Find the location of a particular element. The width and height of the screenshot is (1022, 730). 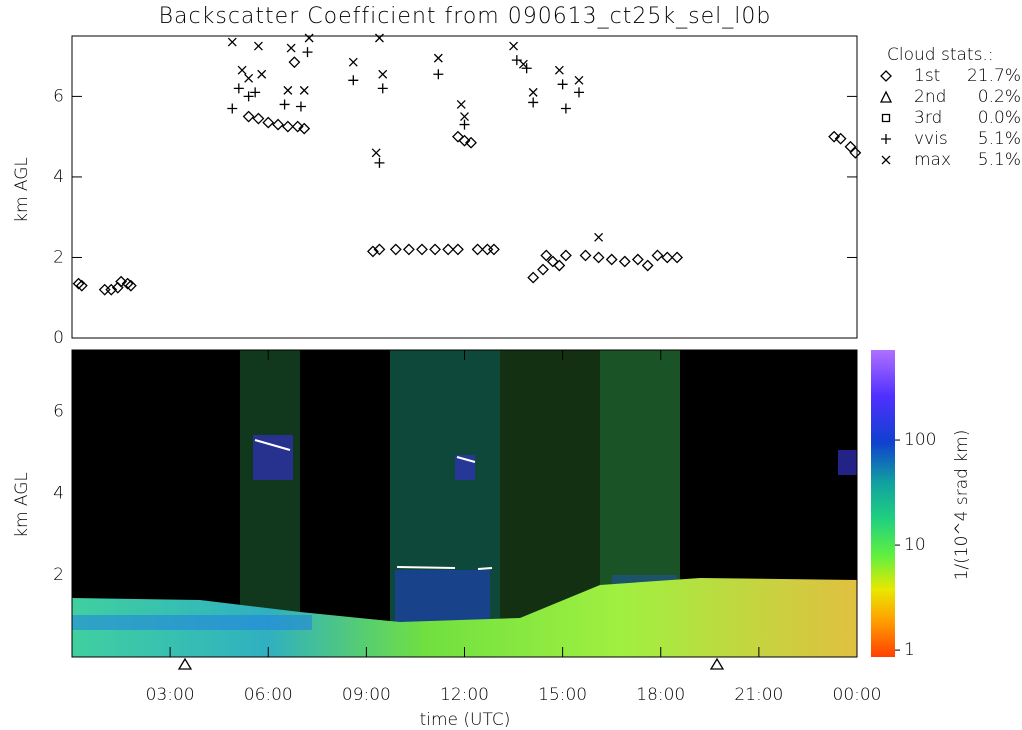

x-tick-label: 12:00 is located at coordinates (464, 695).